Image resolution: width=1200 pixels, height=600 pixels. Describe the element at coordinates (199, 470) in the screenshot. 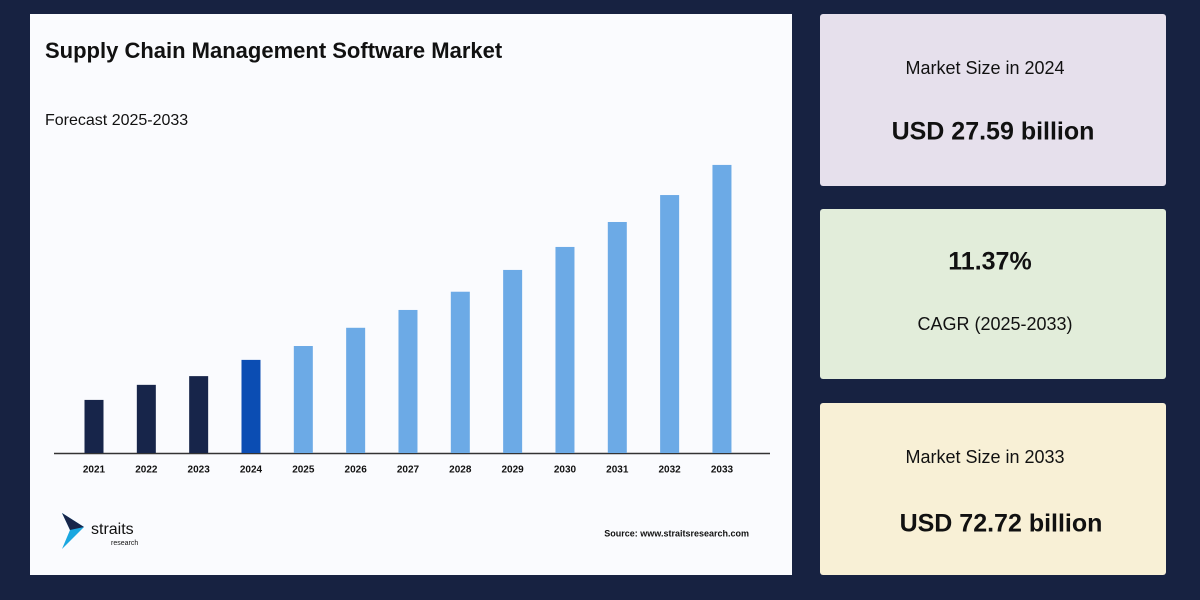

I see `x-tick-label: 2023` at that location.